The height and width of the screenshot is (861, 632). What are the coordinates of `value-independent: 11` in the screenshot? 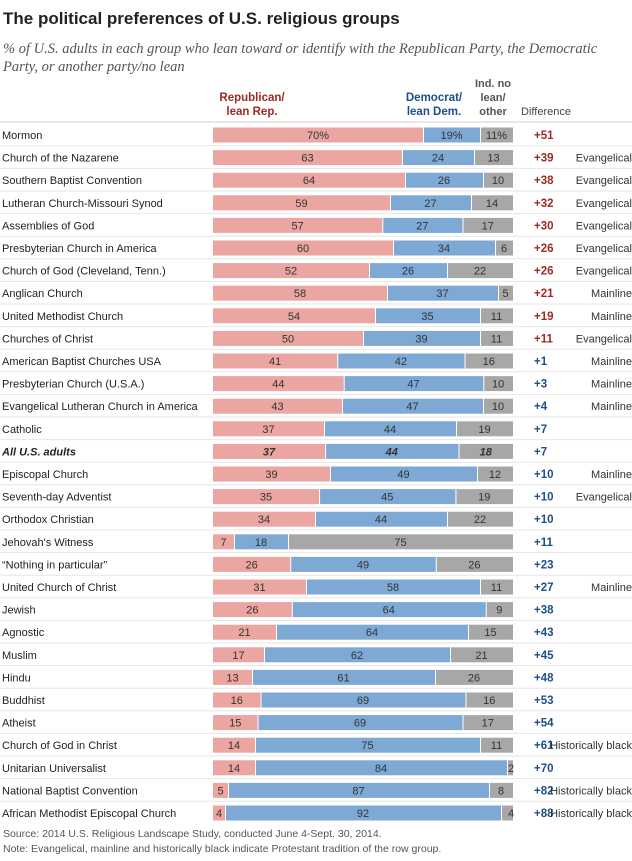 It's located at (496, 317).